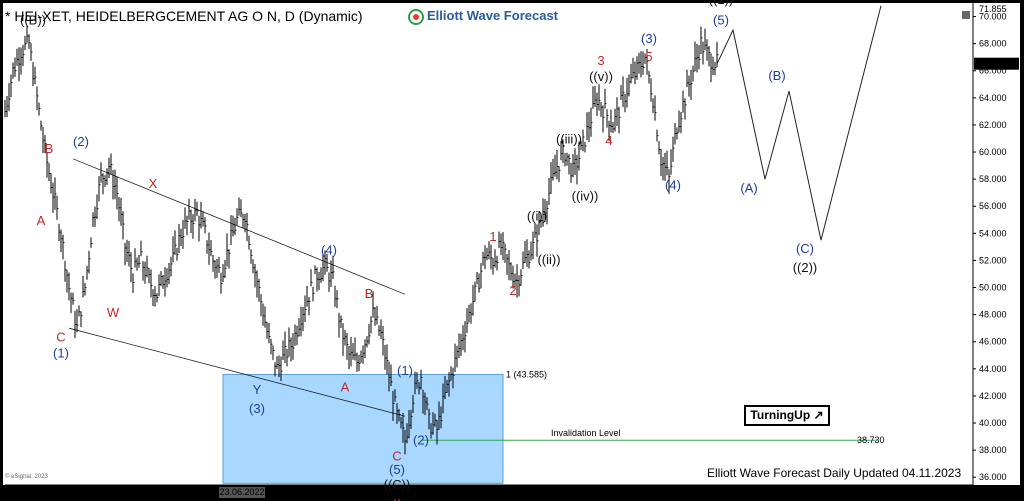 This screenshot has height=501, width=1024. Describe the element at coordinates (33, 19) in the screenshot. I see `wave-label: ((B))` at that location.